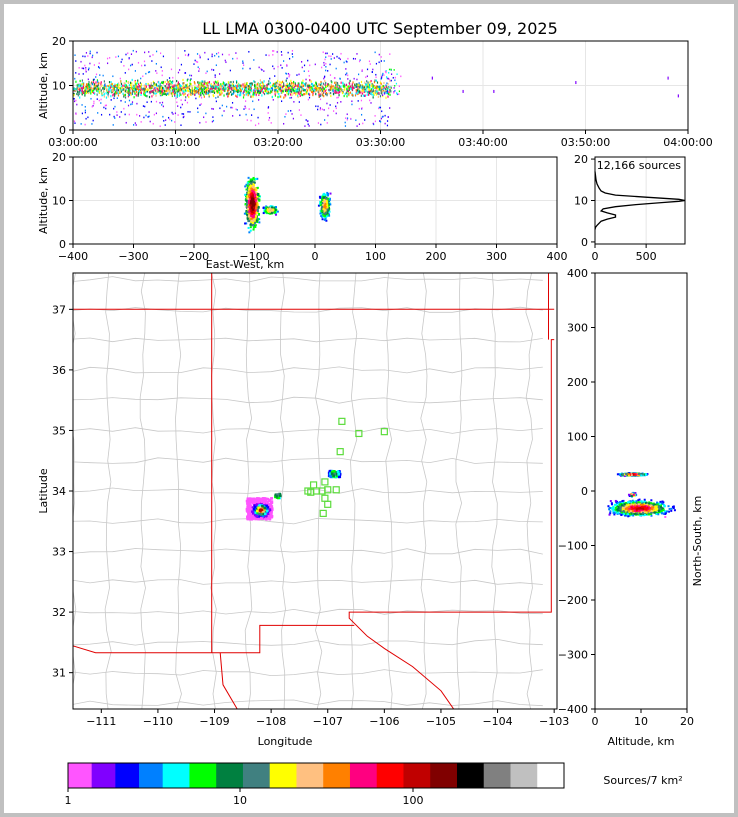 Image resolution: width=738 pixels, height=817 pixels. Describe the element at coordinates (668, 78) in the screenshot. I see `time-height-isolated-source` at that location.